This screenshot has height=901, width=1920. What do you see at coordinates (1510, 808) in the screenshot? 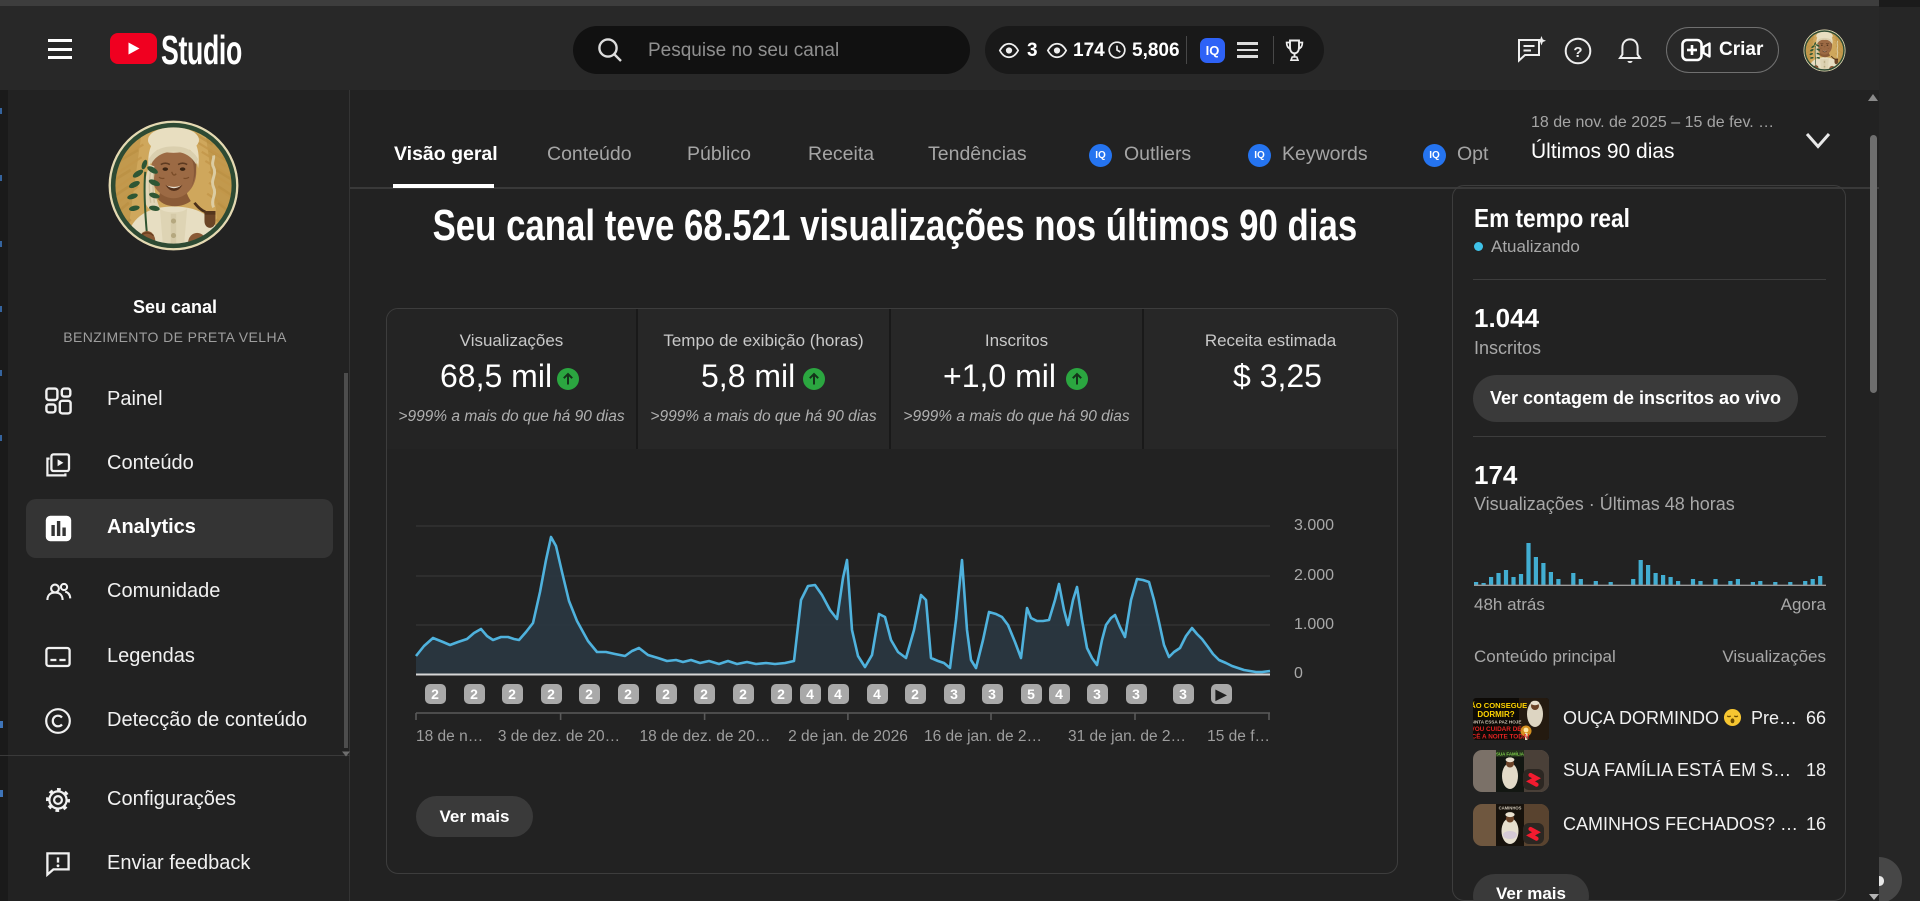
I see `svg-text: CAMINHOS` at bounding box center [1510, 808].